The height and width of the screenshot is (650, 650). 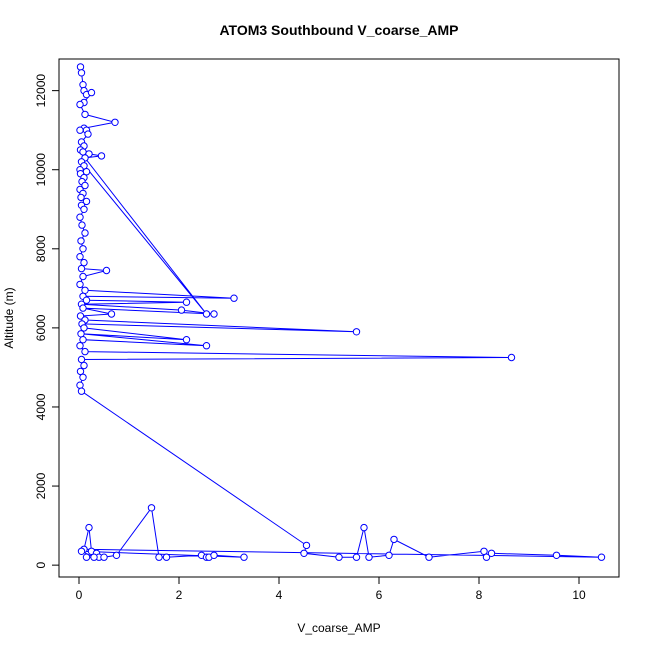 I want to click on y-tick-label-2: 4000, so click(x=41, y=406).